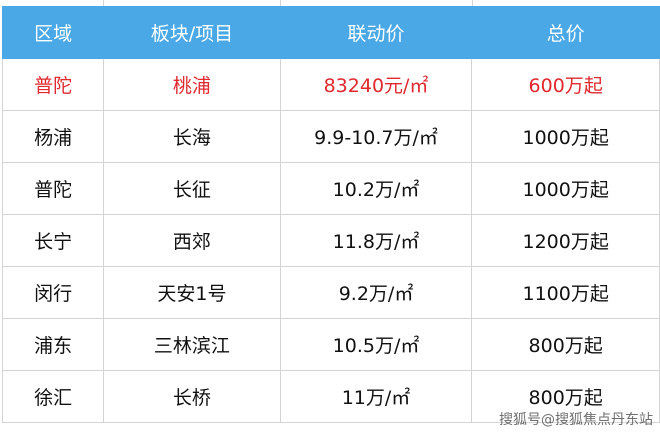  What do you see at coordinates (53, 292) in the screenshot?
I see `cell-district: 闵行` at bounding box center [53, 292].